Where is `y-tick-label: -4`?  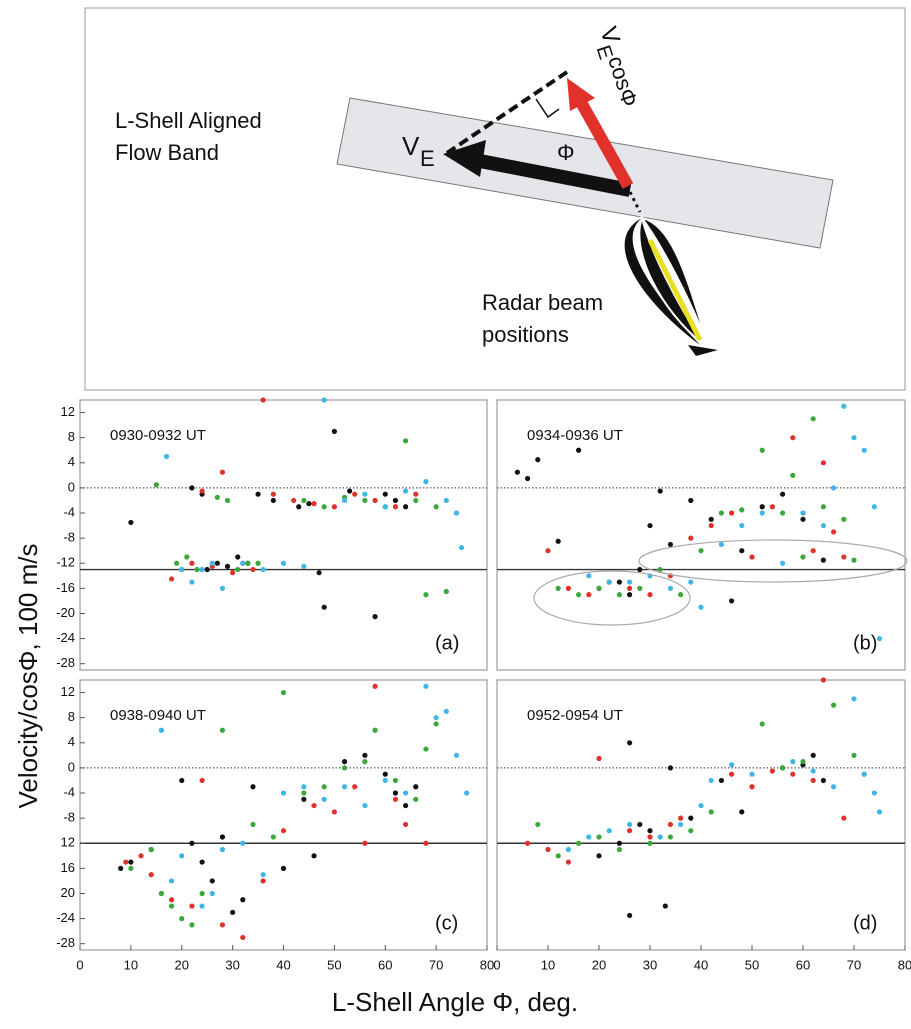
y-tick-label: -4 is located at coordinates (69, 791).